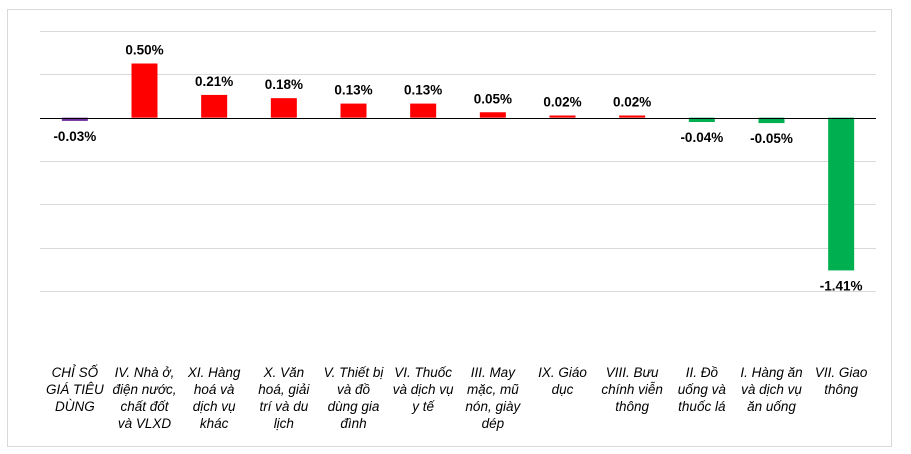  Describe the element at coordinates (841, 285) in the screenshot. I see `data-label-12: -1.41%` at that location.